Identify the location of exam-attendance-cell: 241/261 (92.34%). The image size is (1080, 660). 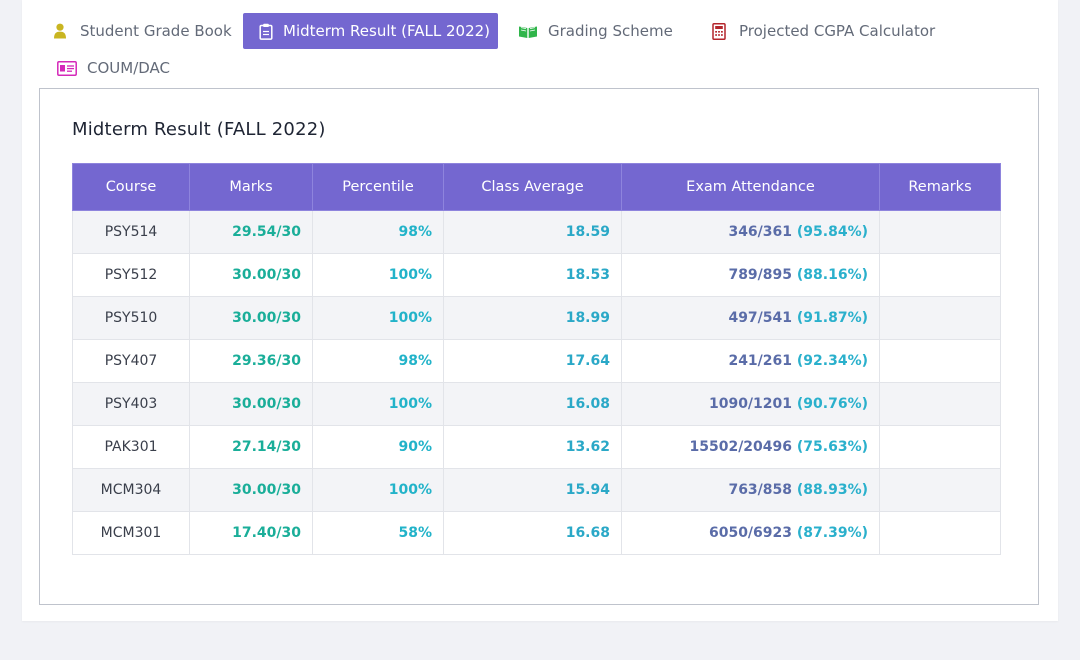
(750, 361).